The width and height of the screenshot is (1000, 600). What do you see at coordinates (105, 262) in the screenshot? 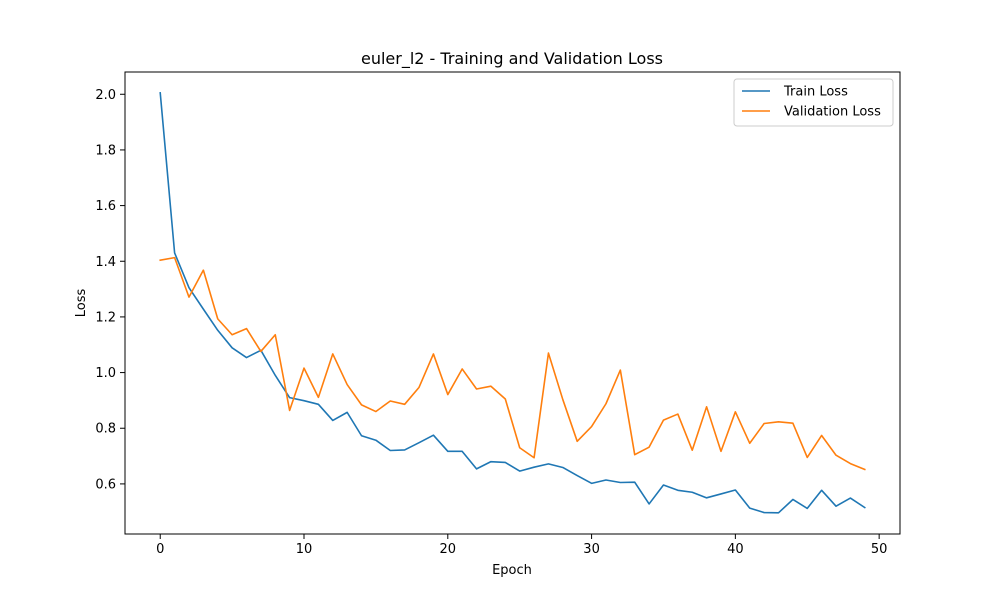
I see `y-tick-label: 1.4` at bounding box center [105, 262].